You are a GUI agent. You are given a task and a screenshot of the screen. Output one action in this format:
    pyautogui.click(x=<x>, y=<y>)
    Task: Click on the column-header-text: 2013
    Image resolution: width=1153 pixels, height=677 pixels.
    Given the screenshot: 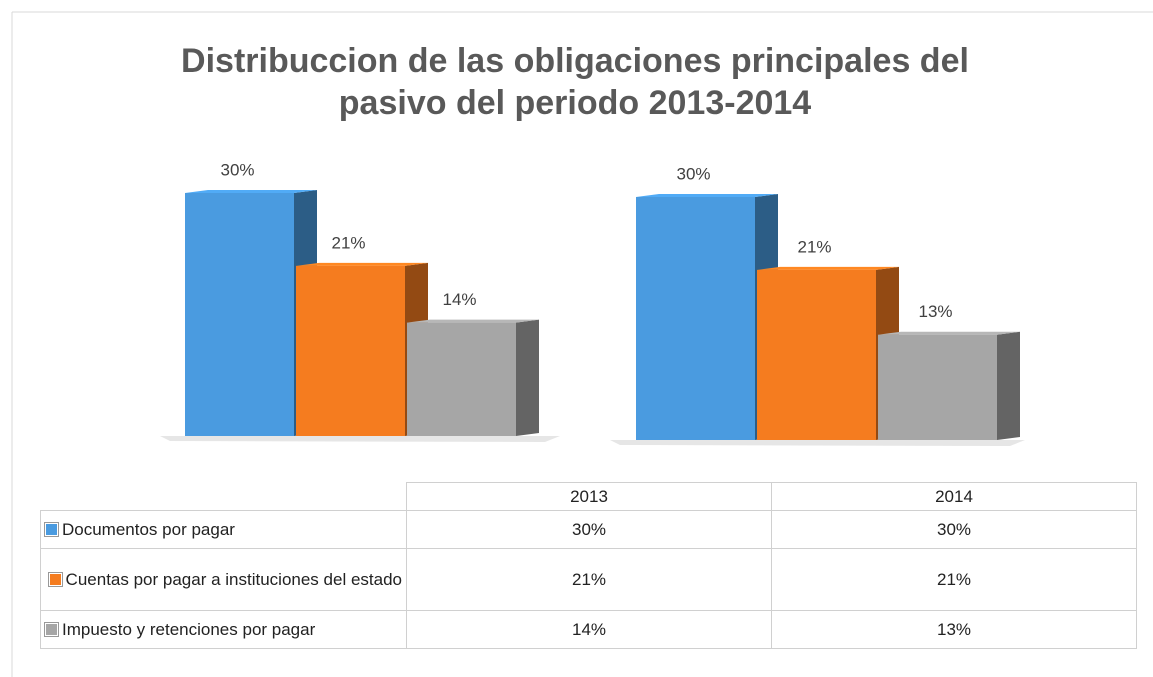 What is the action you would take?
    pyautogui.click(x=589, y=496)
    